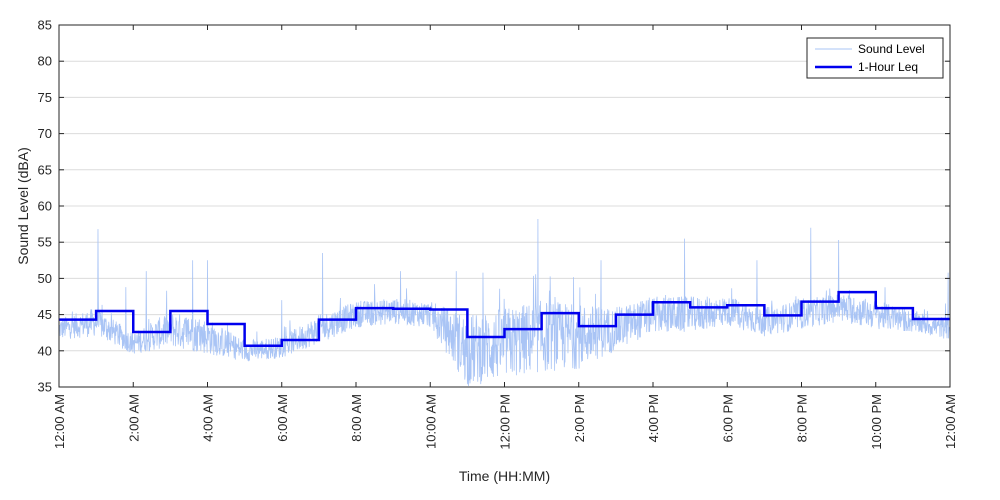 This screenshot has width=1000, height=500. Describe the element at coordinates (504, 318) in the screenshot. I see `series-1-hour-leq` at that location.